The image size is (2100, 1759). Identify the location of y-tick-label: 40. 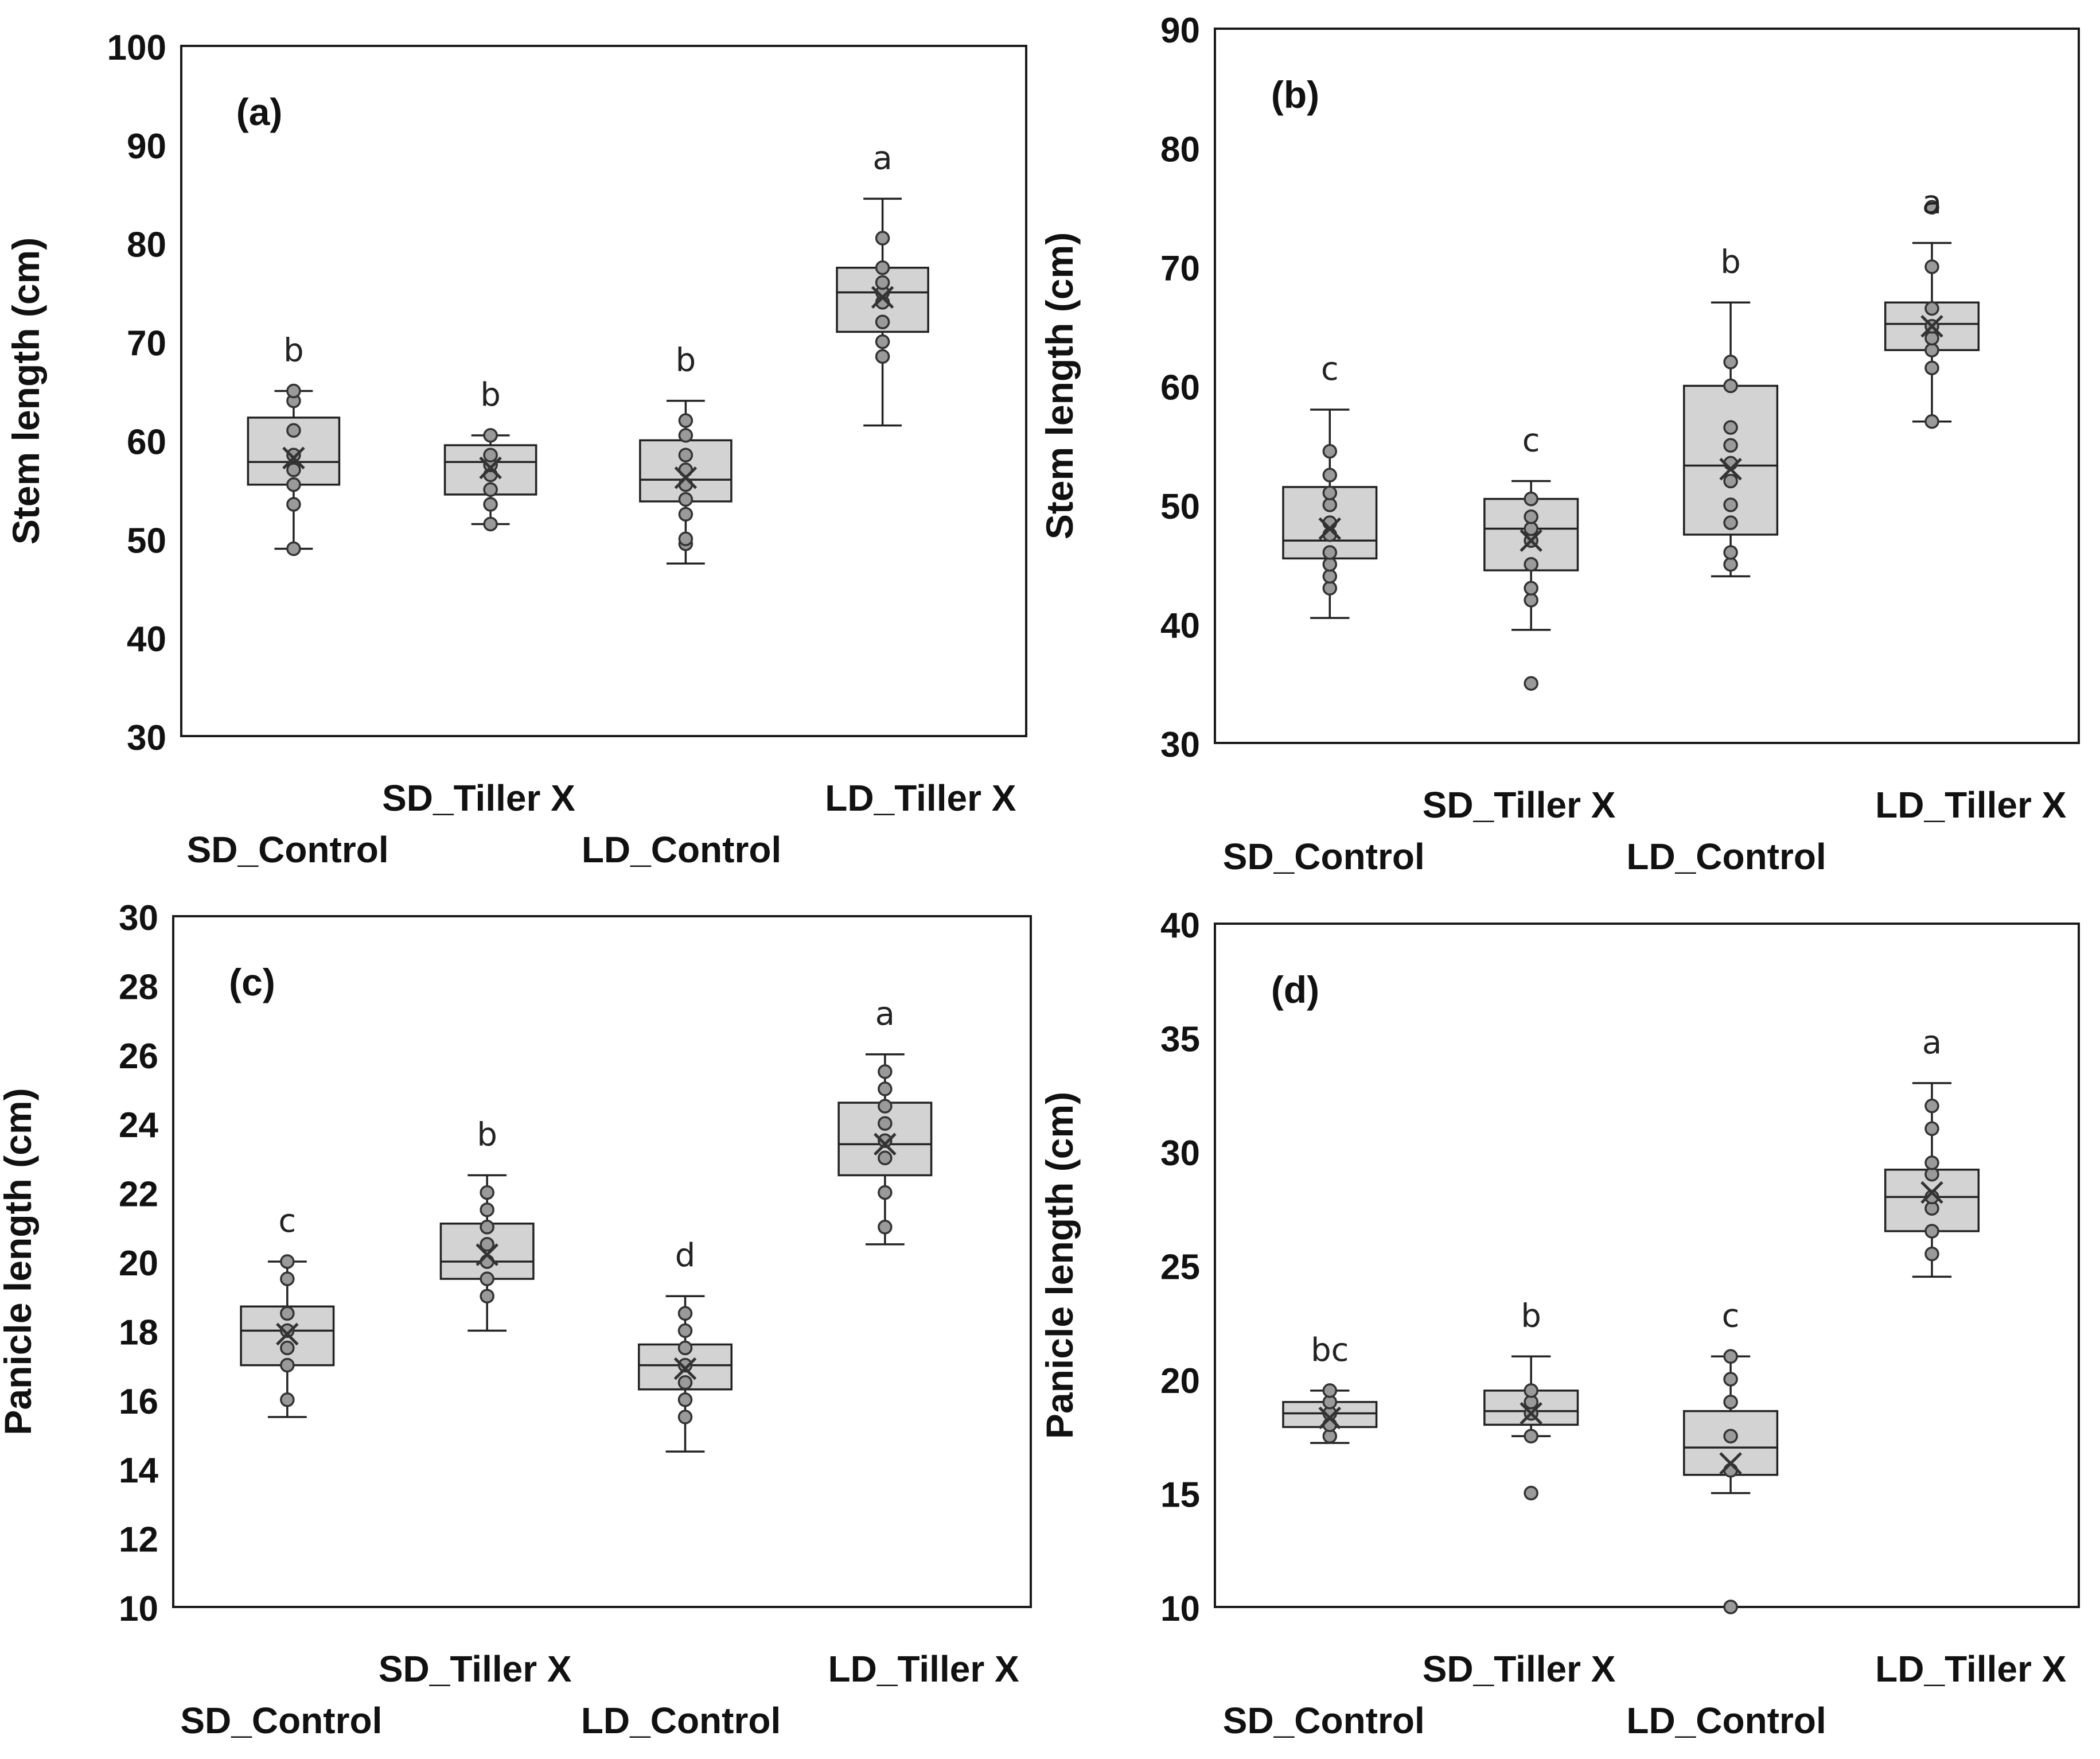
(1180, 626).